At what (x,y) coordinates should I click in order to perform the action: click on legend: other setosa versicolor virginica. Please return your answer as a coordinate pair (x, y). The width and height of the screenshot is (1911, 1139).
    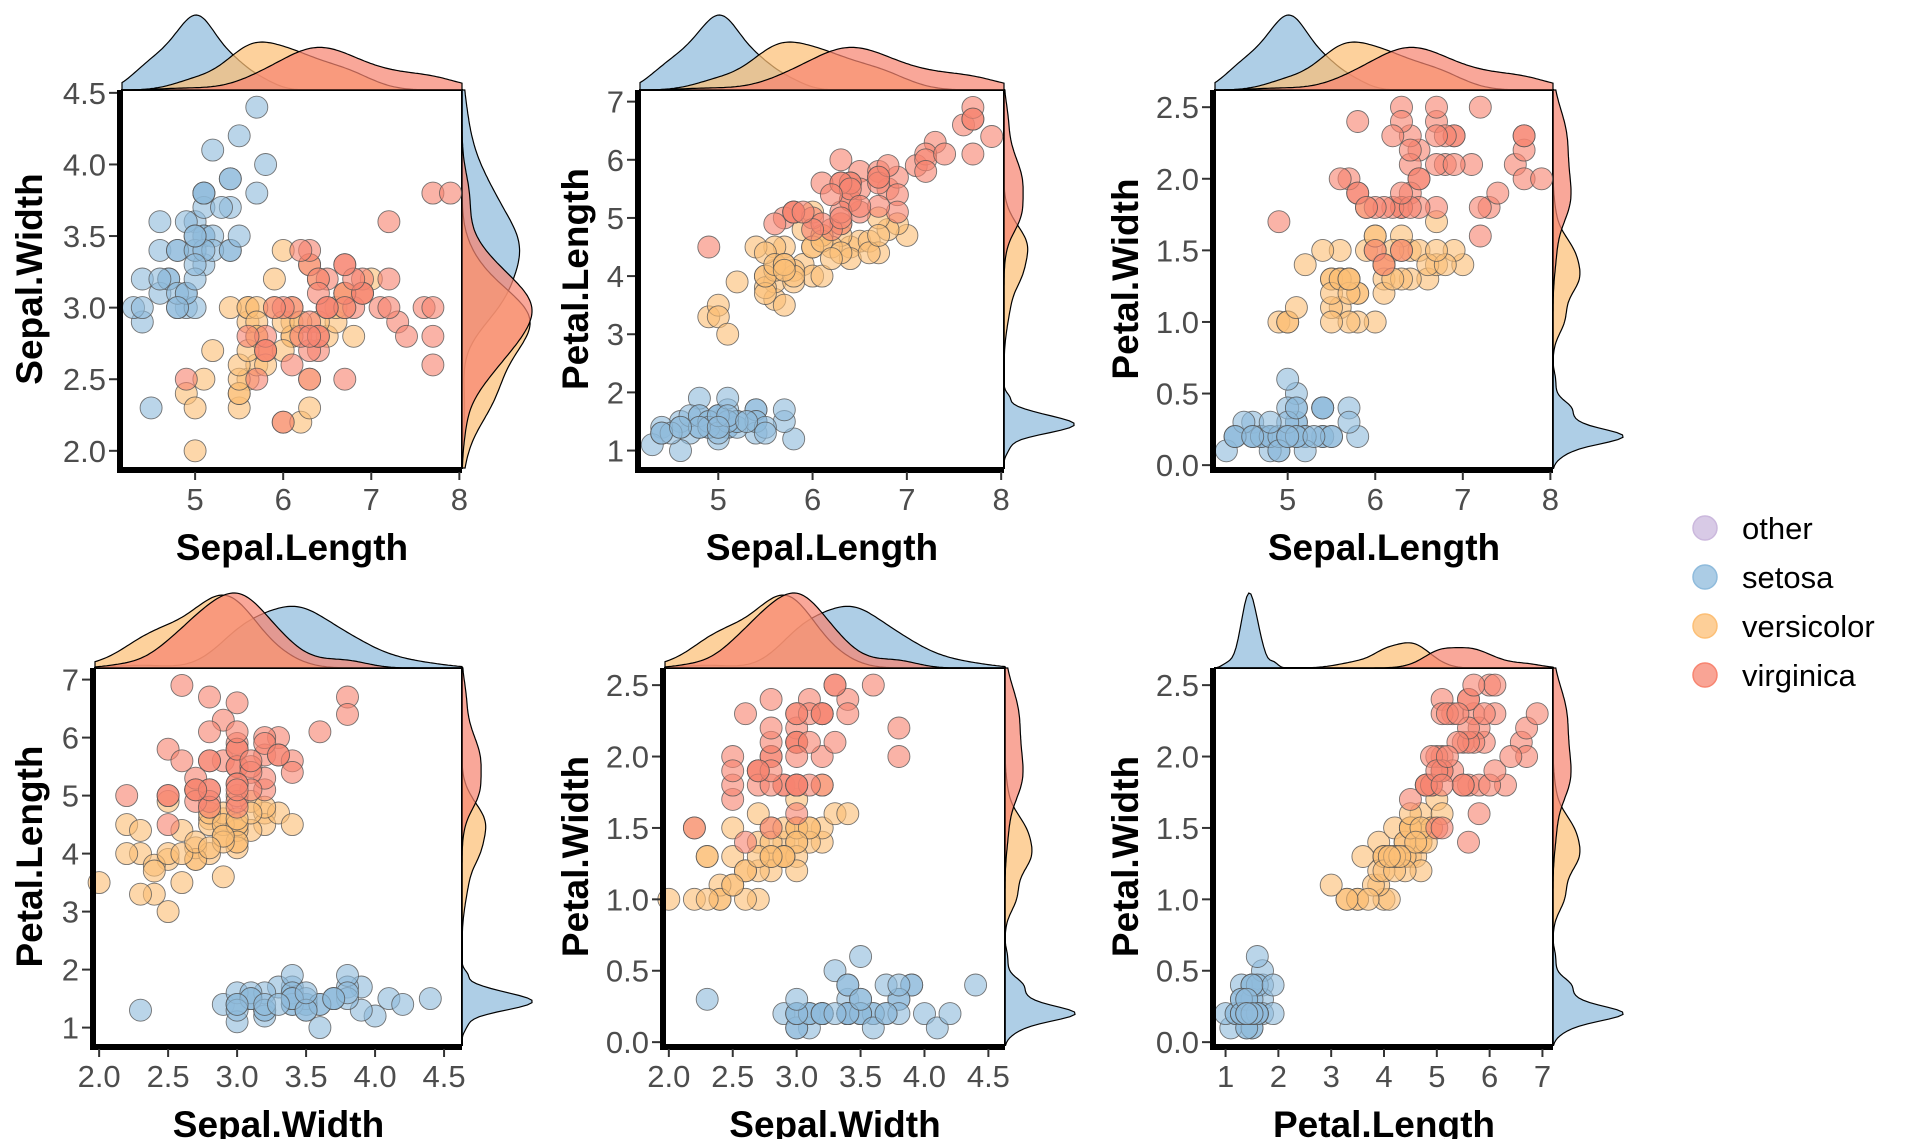
    Looking at the image, I should click on (1783, 602).